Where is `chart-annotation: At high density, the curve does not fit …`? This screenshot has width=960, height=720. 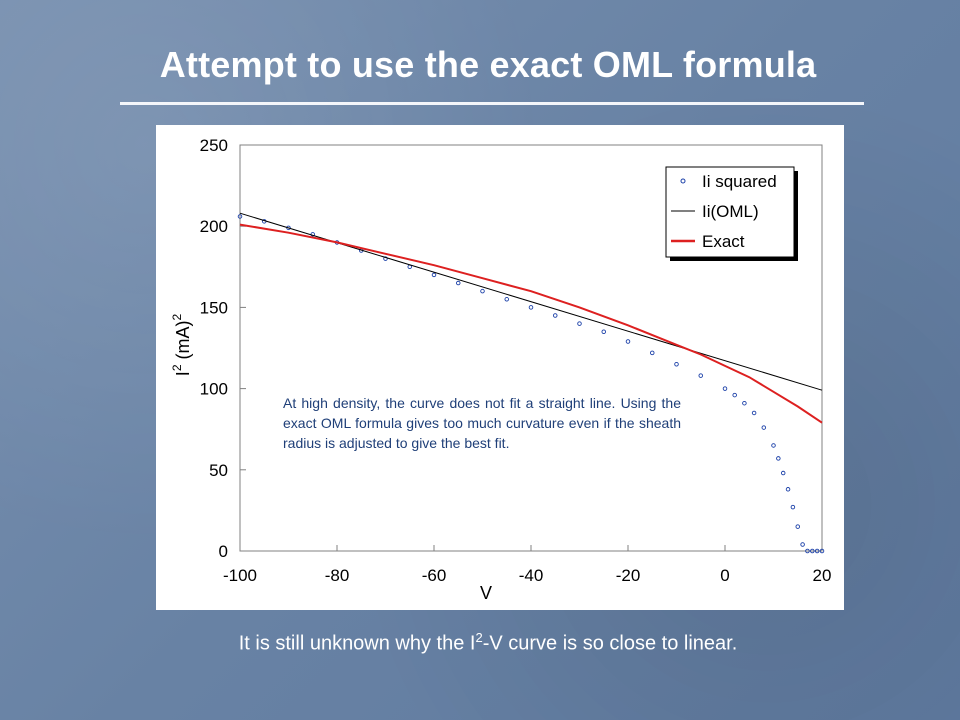 chart-annotation: At high density, the curve does not fit … is located at coordinates (482, 423).